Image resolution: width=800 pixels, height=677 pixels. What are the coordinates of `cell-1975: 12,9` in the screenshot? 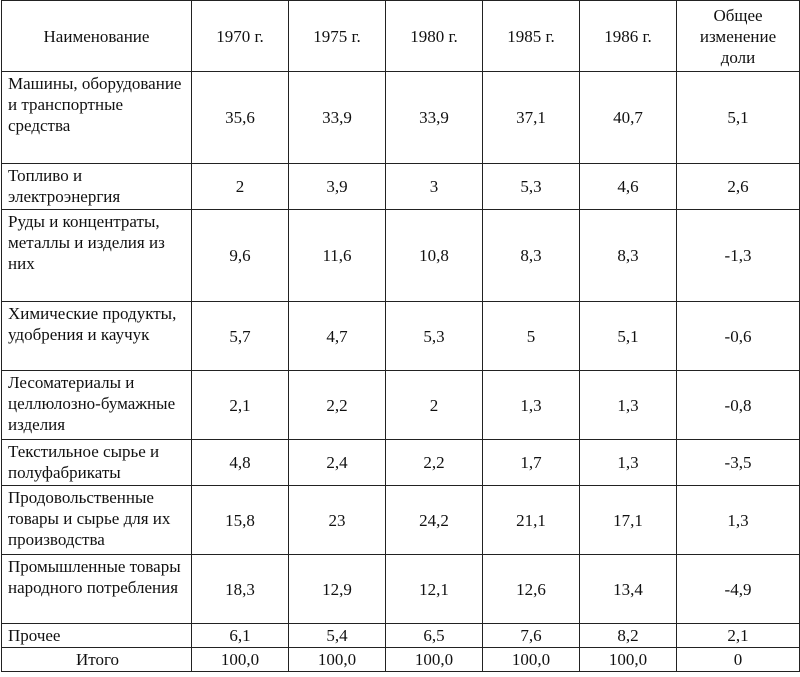 It's located at (337, 589).